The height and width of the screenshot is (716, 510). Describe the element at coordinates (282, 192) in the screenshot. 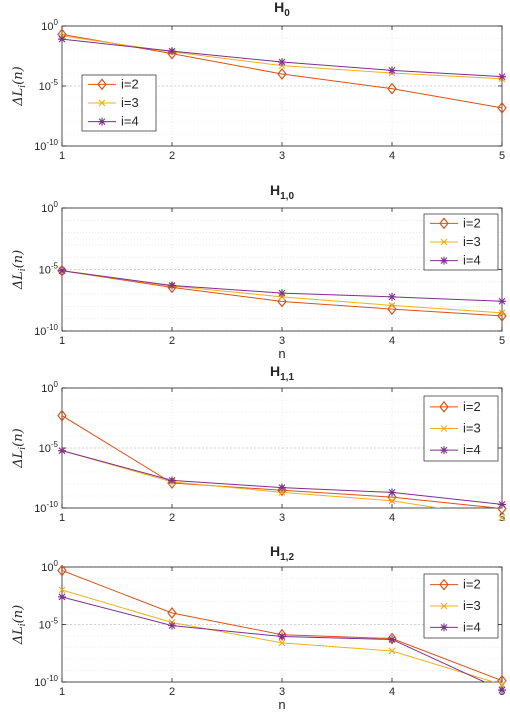

I see `chart-title: H1,0` at that location.